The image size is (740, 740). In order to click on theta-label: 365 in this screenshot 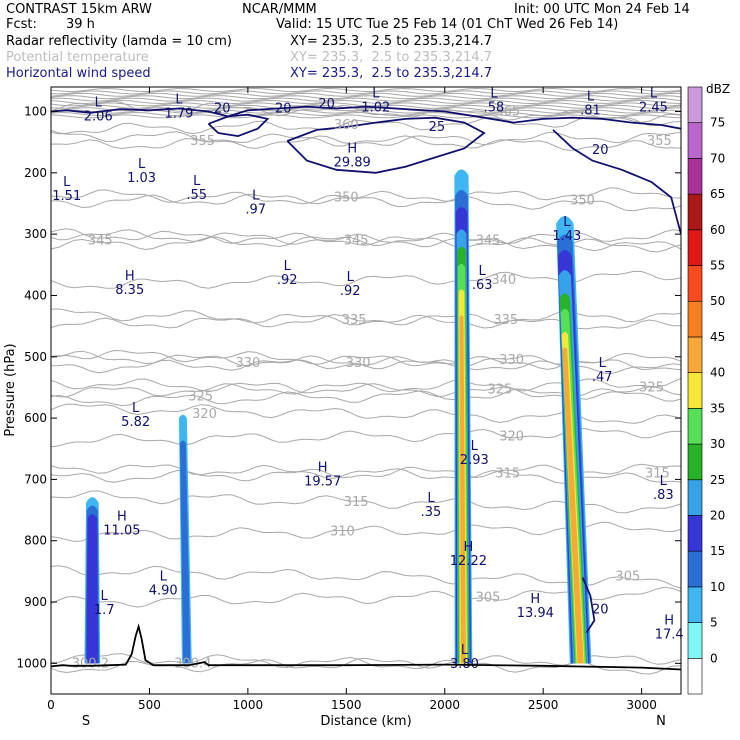, I will do `click(507, 112)`.